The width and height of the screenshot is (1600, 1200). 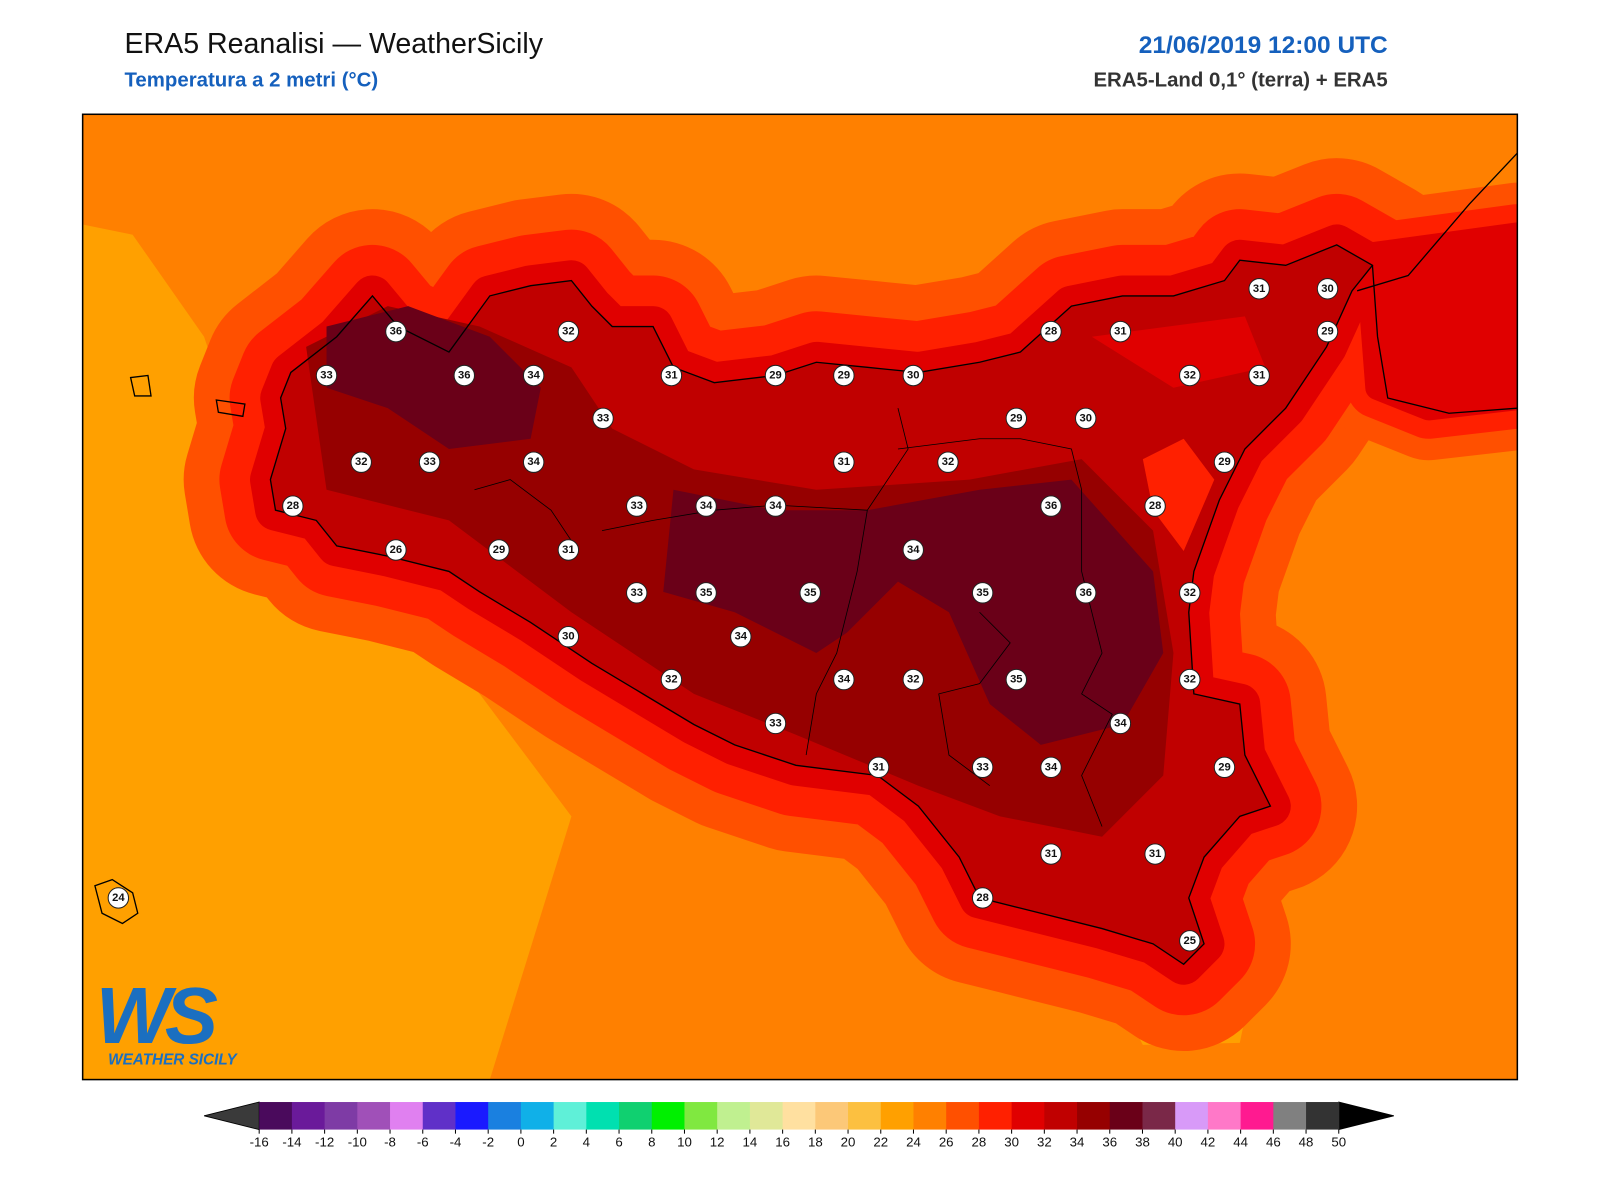 What do you see at coordinates (1142, 1141) in the screenshot?
I see `colorbar-tick-label: 38` at bounding box center [1142, 1141].